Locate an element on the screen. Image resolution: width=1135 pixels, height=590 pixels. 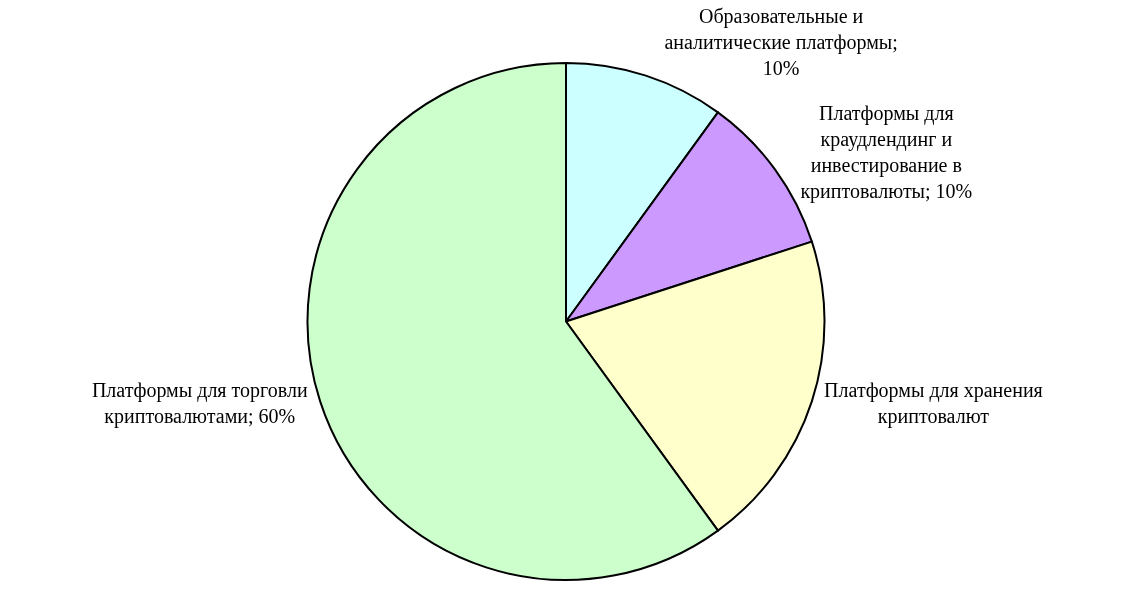
slice-label: Образовательные и аналитические платформы; 10% is located at coordinates (781, 42).